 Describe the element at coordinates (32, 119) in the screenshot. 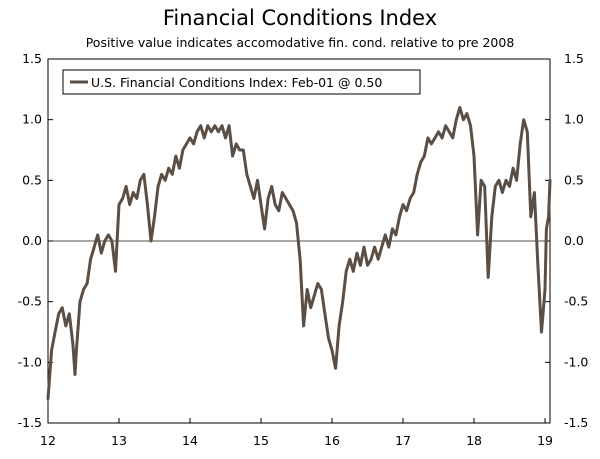

I see `y-tick-label-left: 1.0` at that location.